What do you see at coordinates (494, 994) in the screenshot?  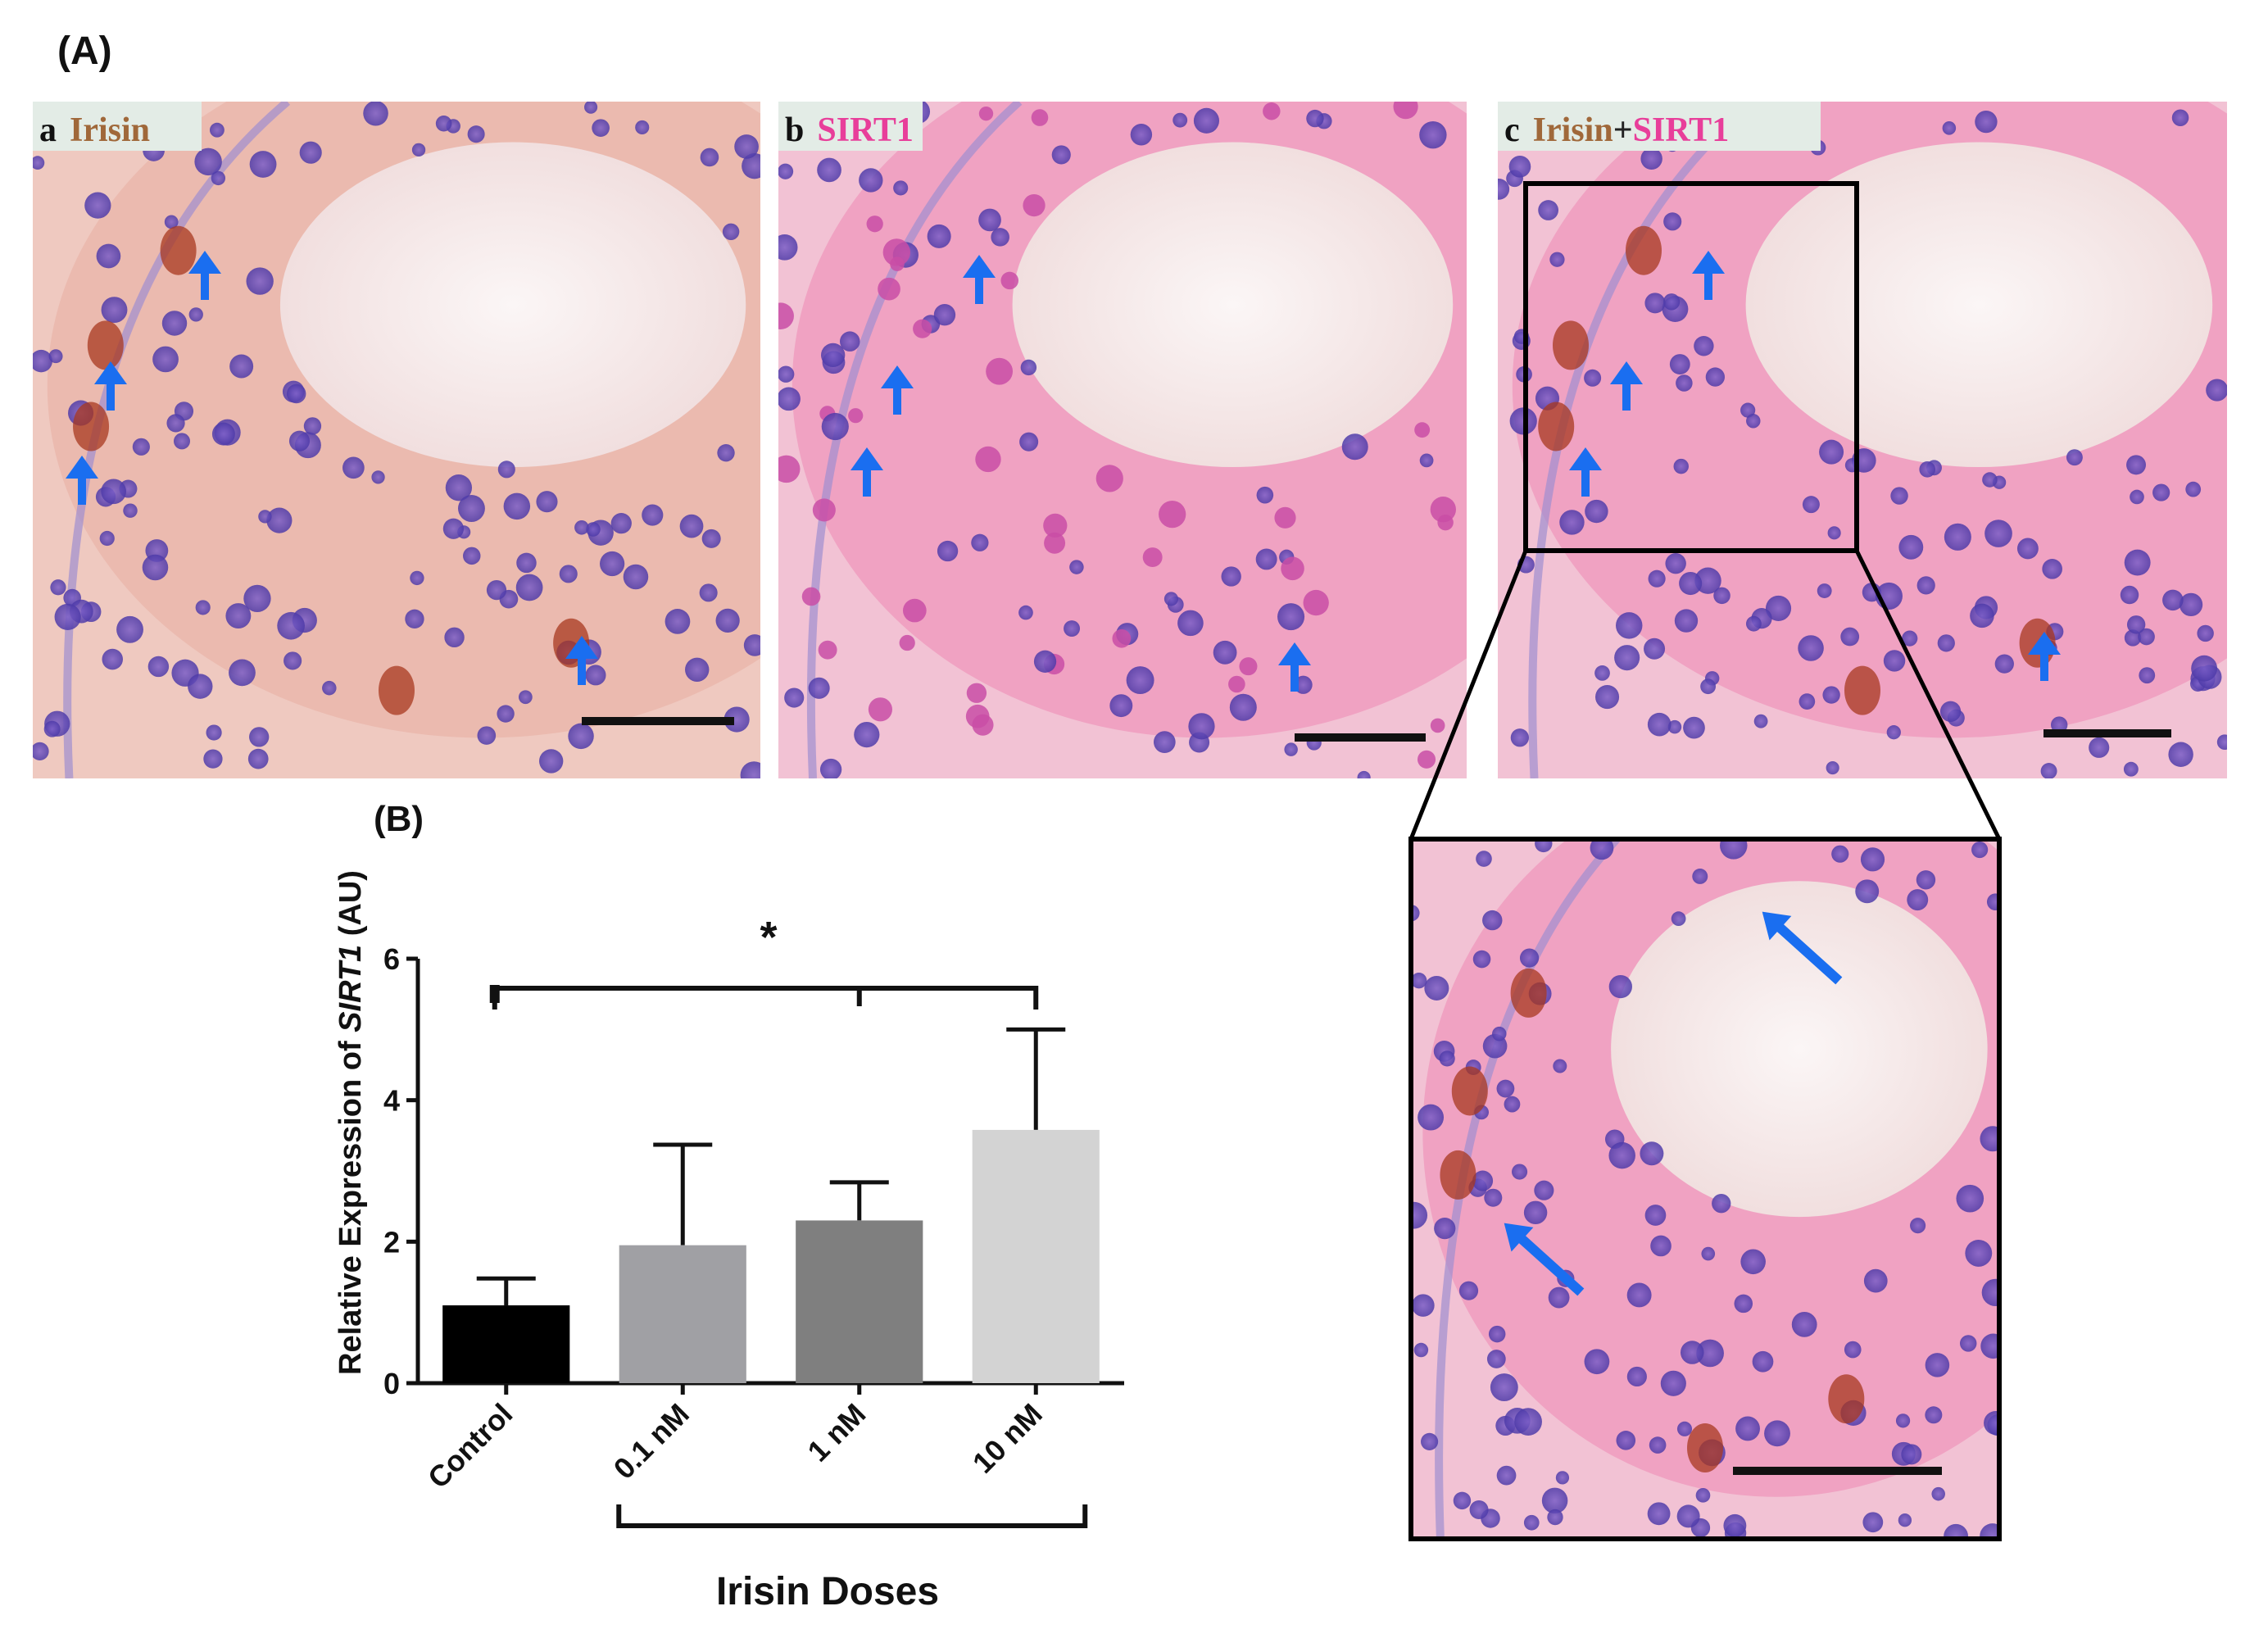 I see `significance-bracket-end` at bounding box center [494, 994].